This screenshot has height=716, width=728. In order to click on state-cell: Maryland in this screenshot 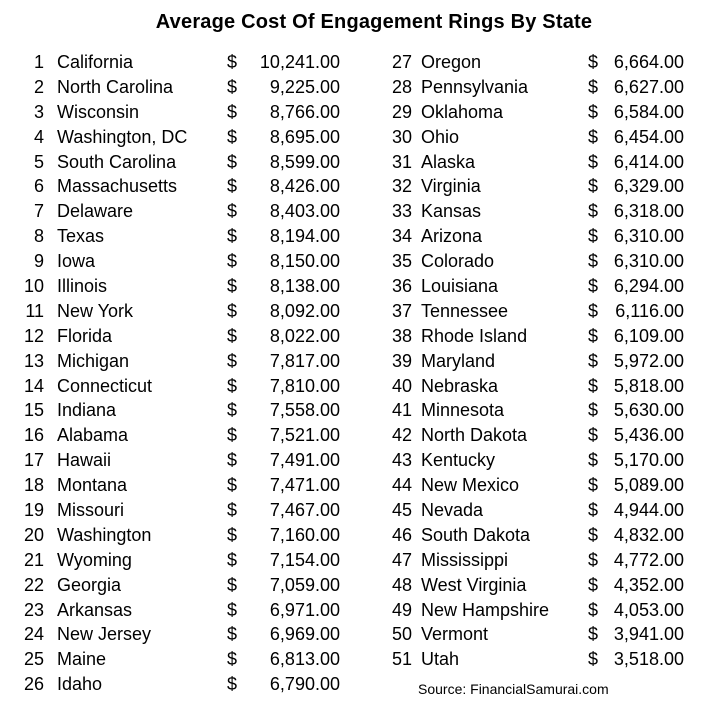, I will do `click(458, 360)`.